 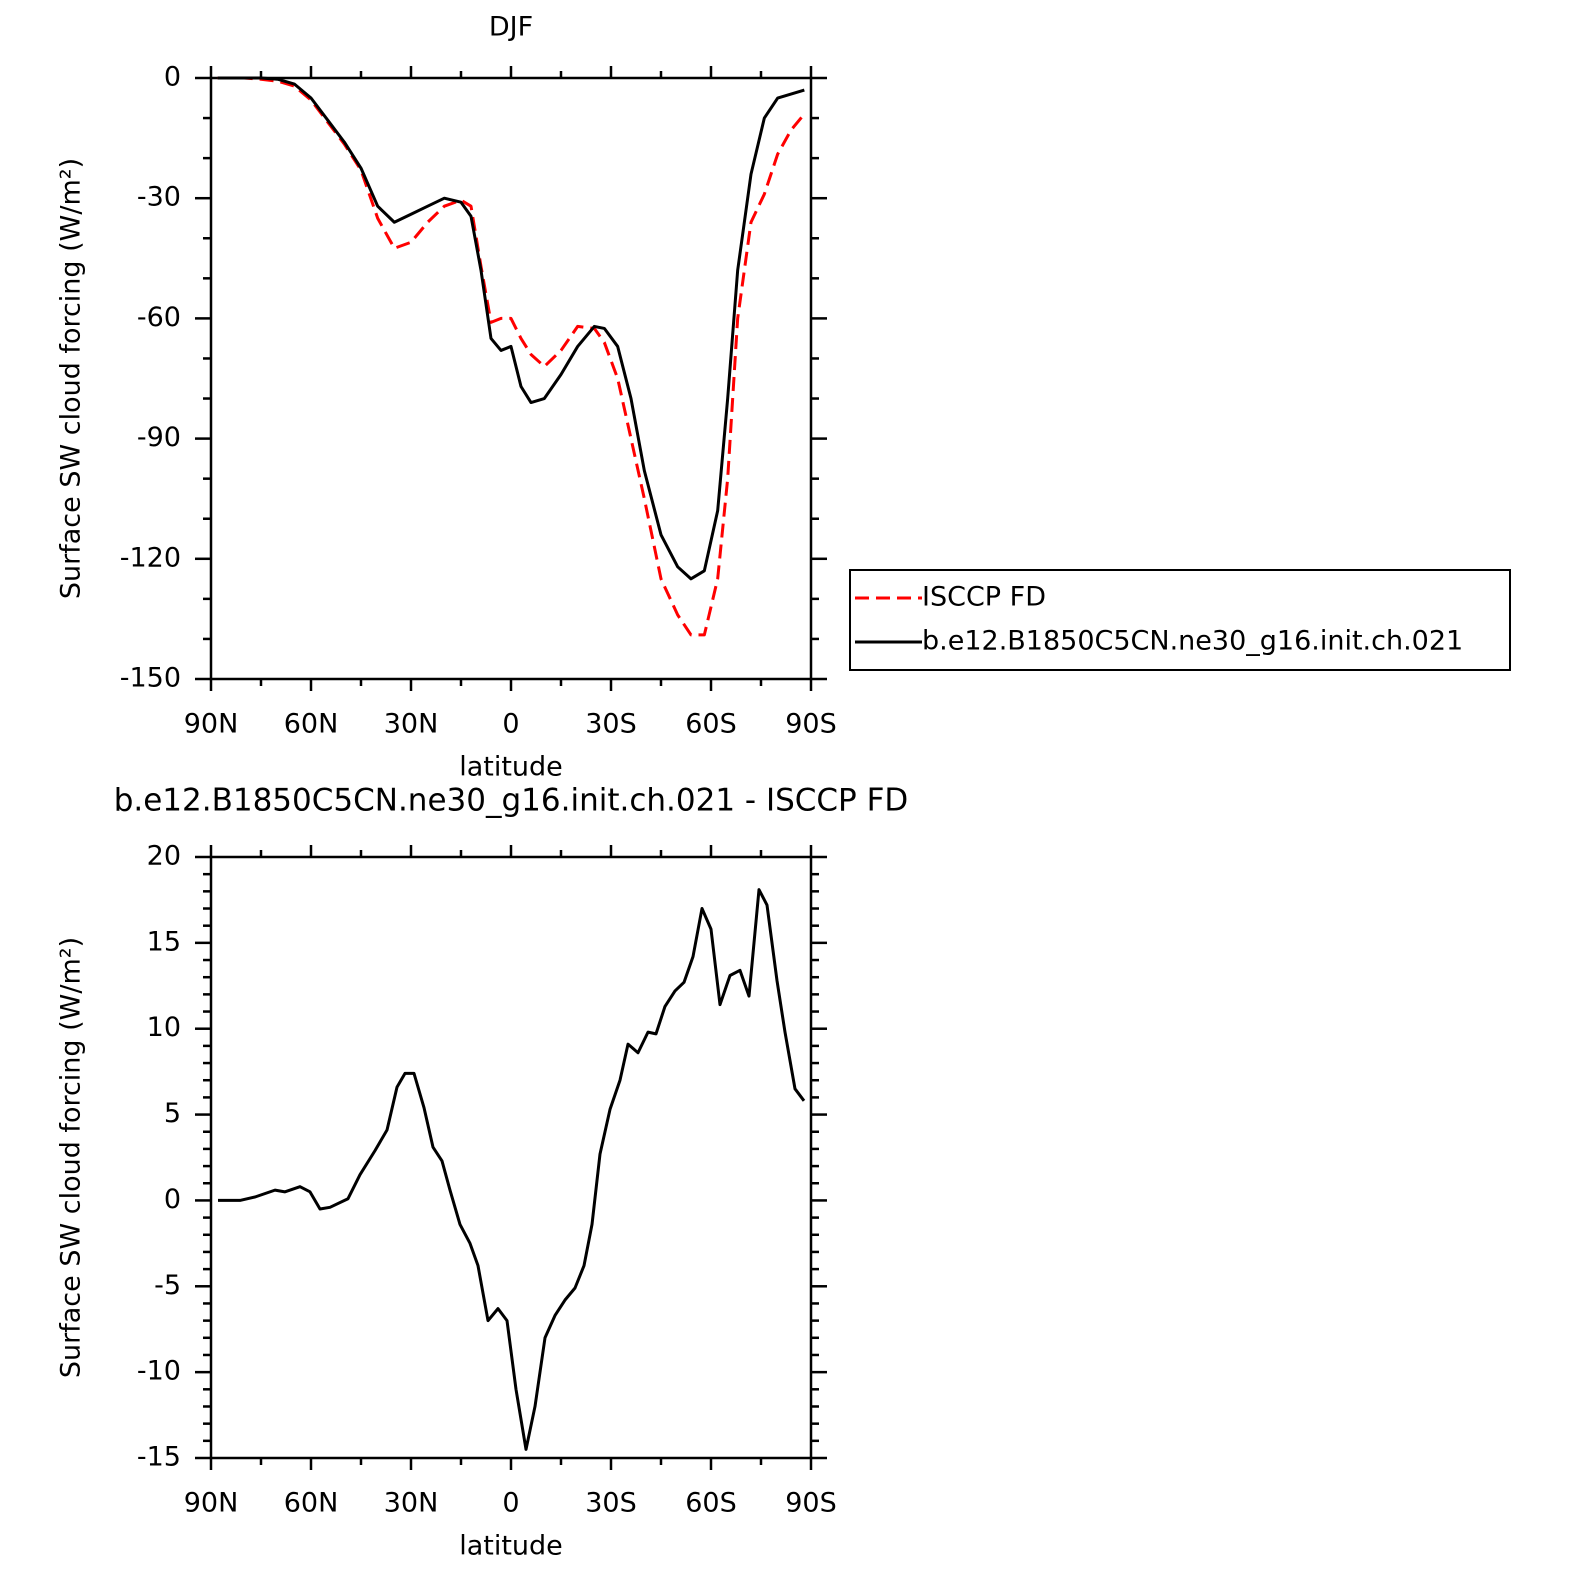 What do you see at coordinates (159, 437) in the screenshot?
I see `y-tick-label: -90` at bounding box center [159, 437].